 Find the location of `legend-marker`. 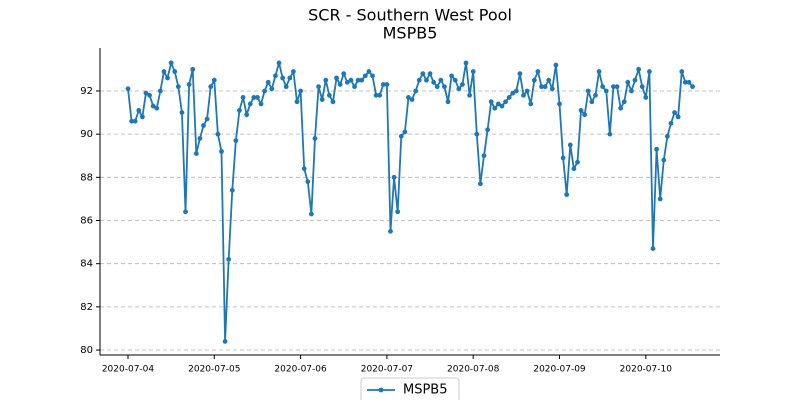

legend-marker is located at coordinates (381, 390).